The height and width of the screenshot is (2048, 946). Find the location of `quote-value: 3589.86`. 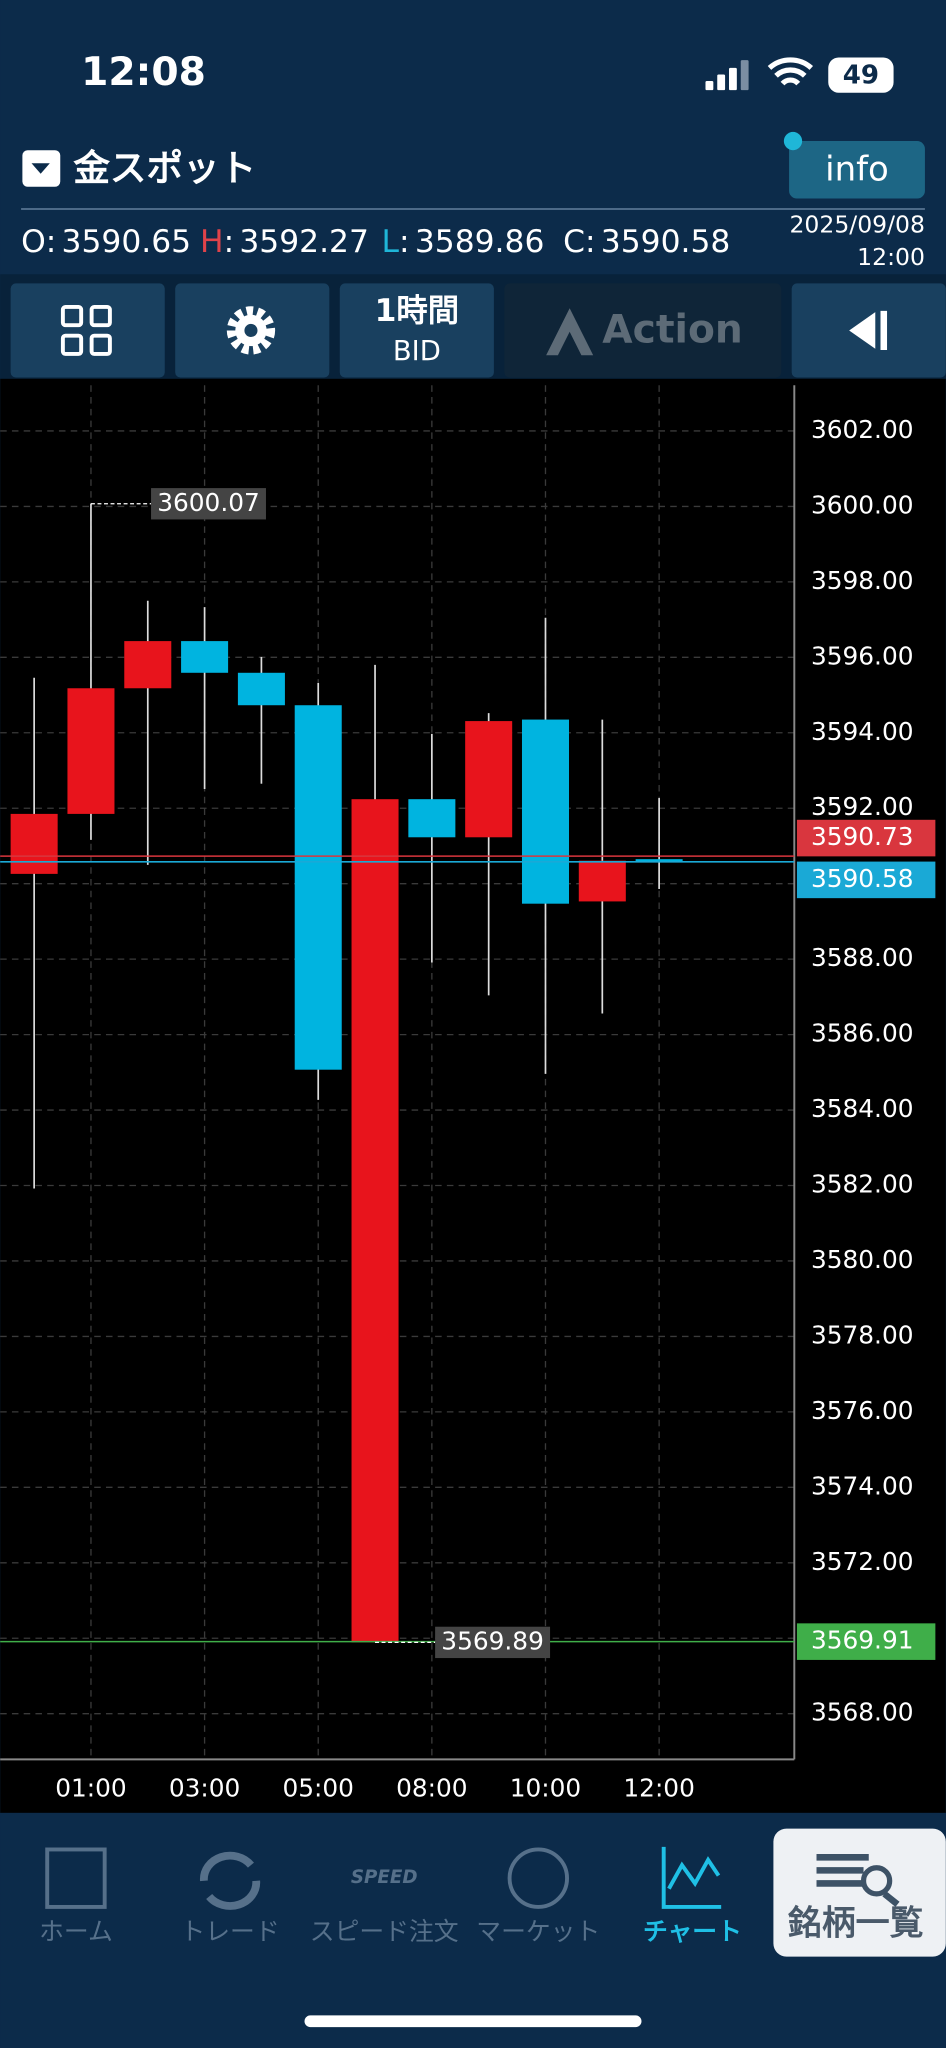

quote-value: 3589.86 is located at coordinates (480, 242).